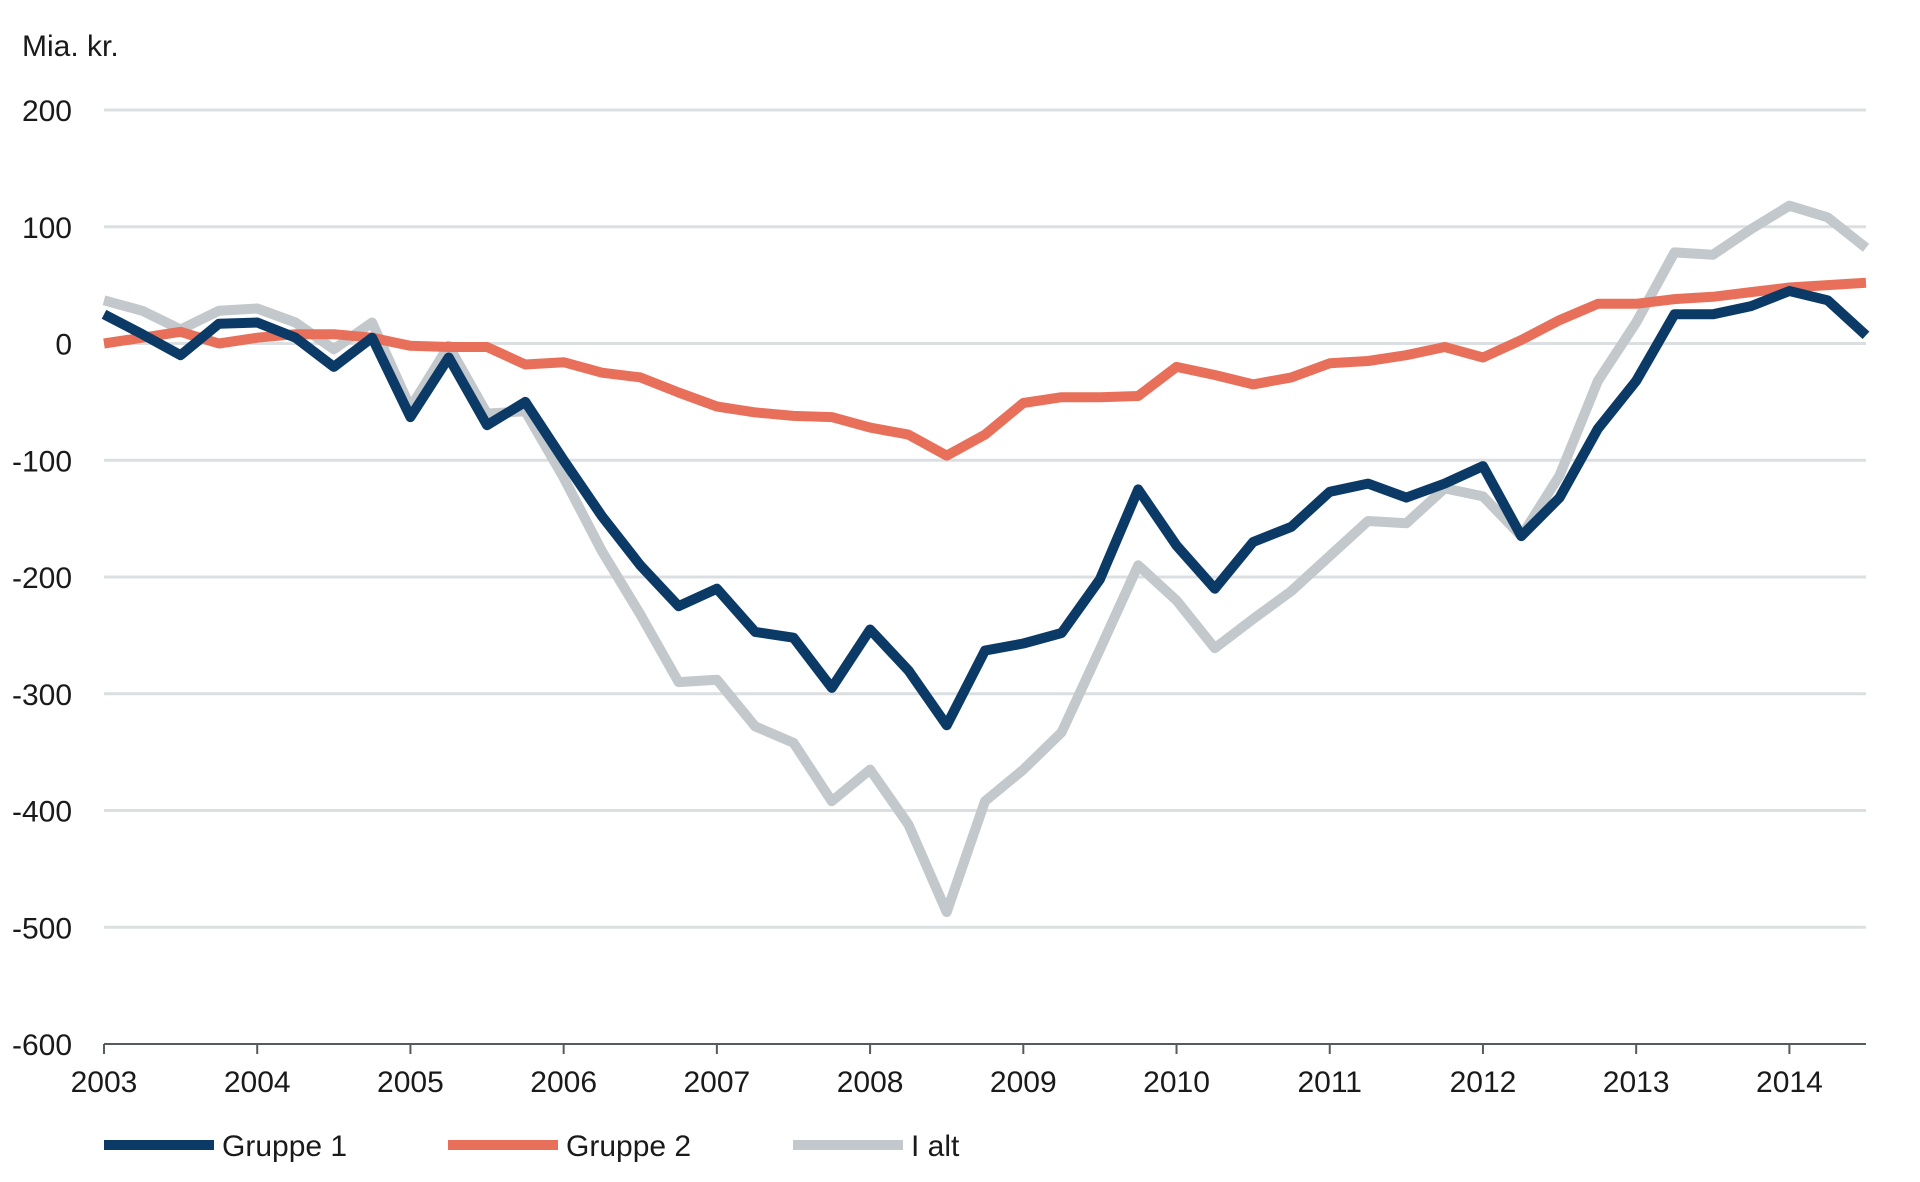 This screenshot has height=1182, width=1920. Describe the element at coordinates (1176, 1082) in the screenshot. I see `x-tick-label: 2010` at that location.